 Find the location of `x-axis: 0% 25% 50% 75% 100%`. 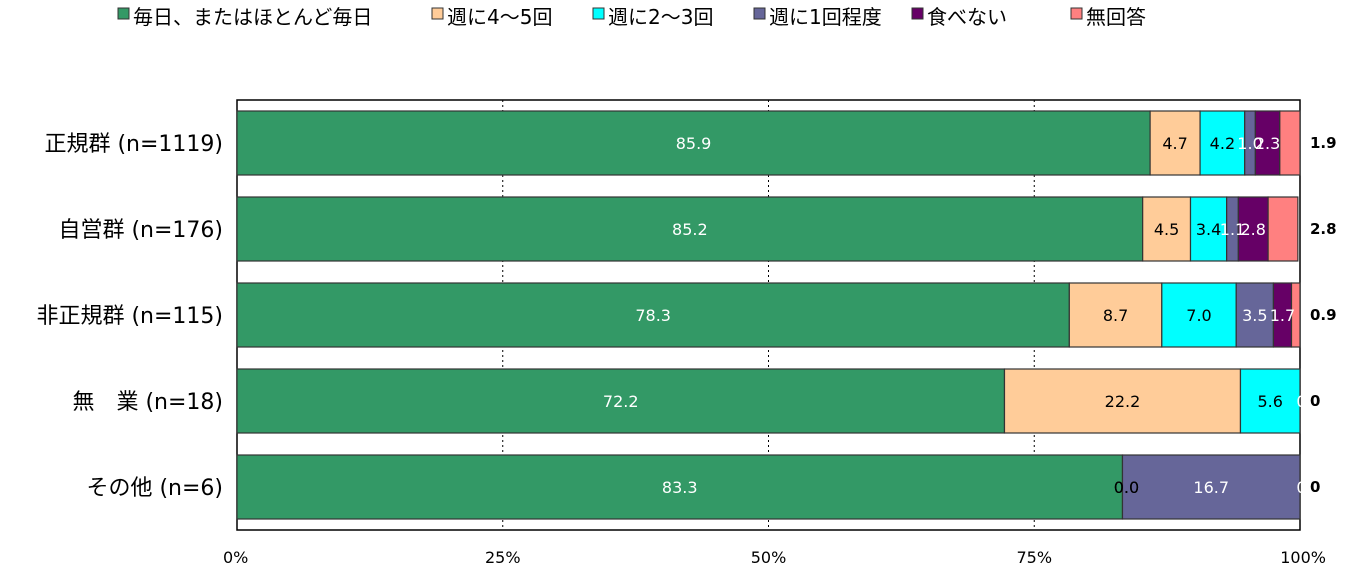

x-axis: 0% 25% 50% 75% 100% is located at coordinates (774, 557).